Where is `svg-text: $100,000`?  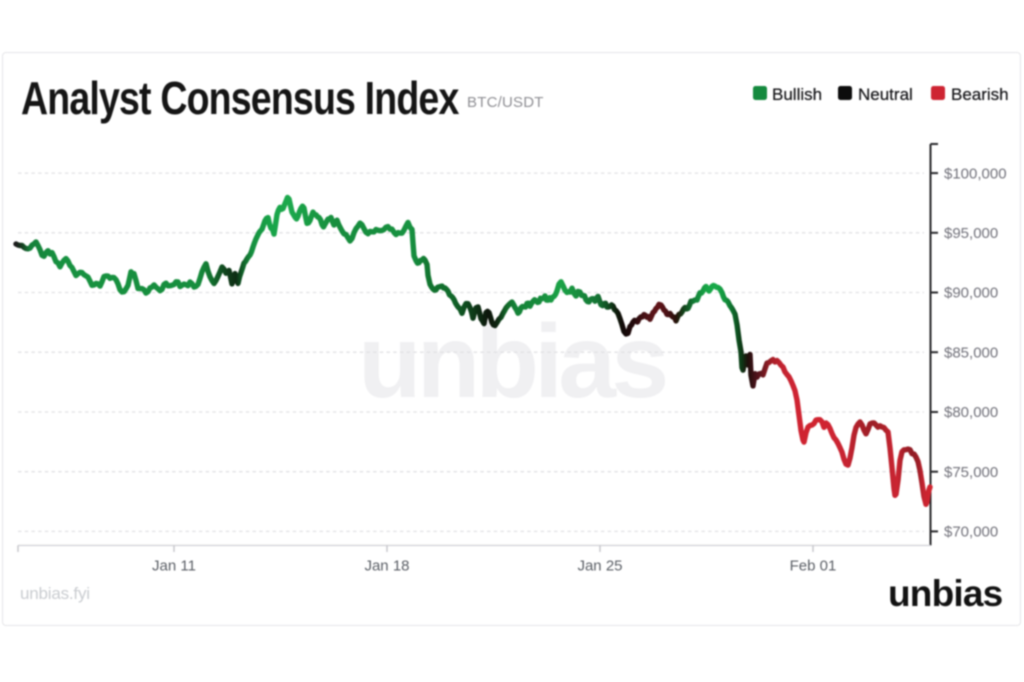 svg-text: $100,000 is located at coordinates (975, 173).